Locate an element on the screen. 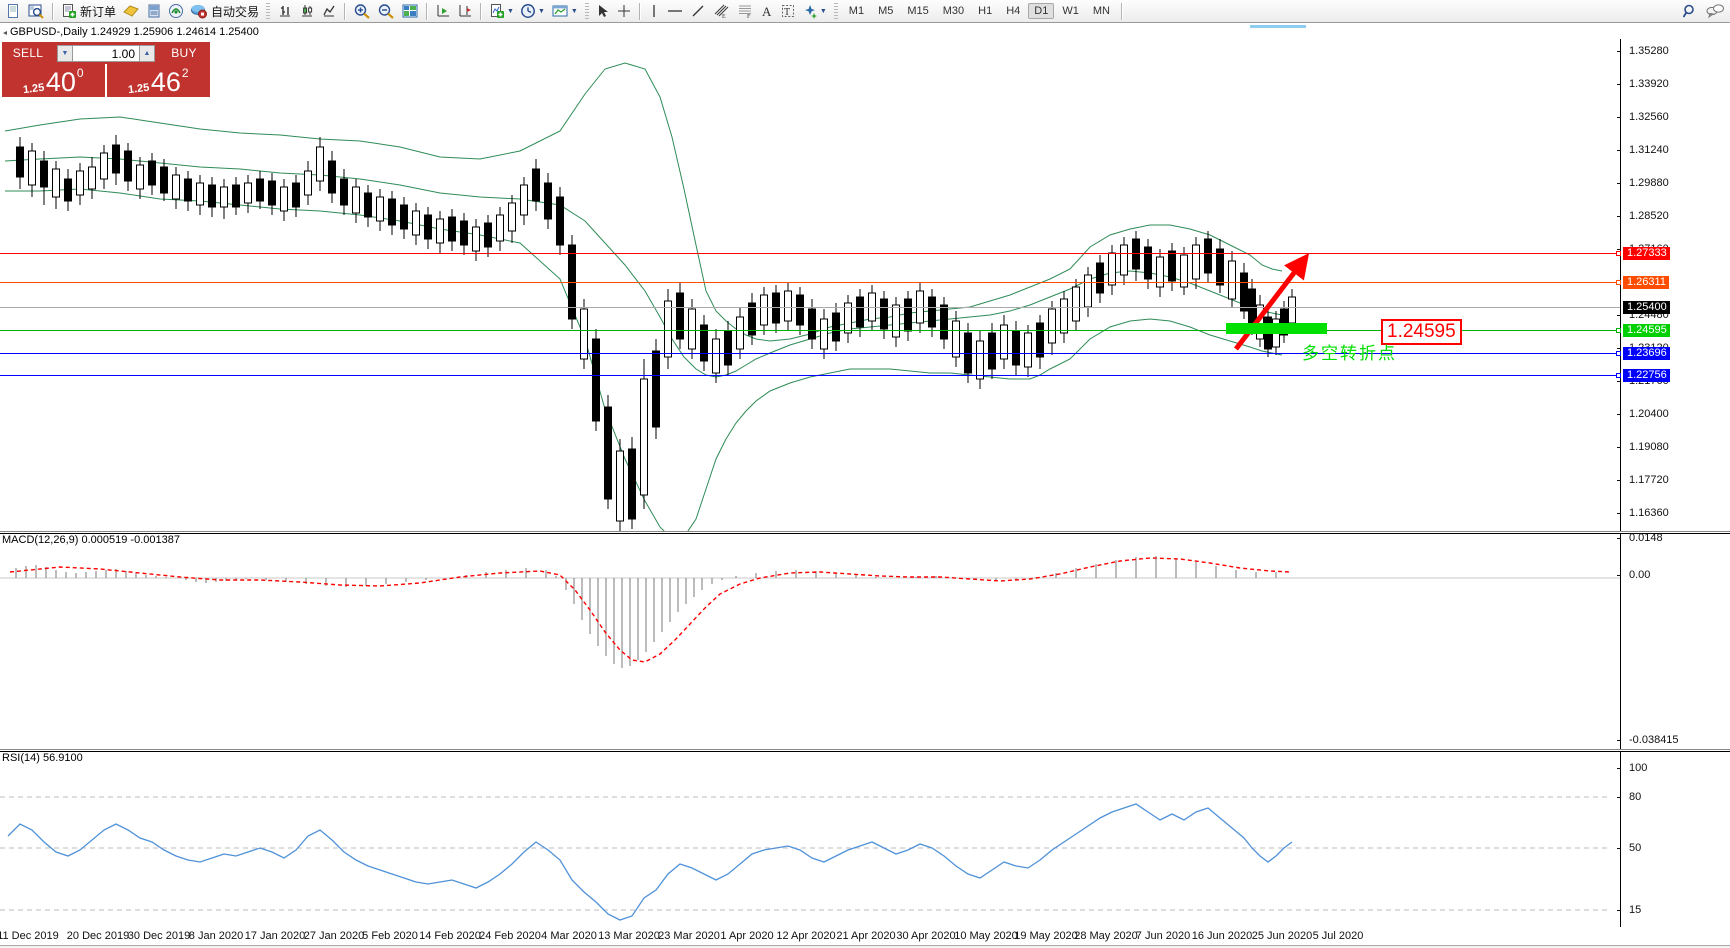 This screenshot has height=948, width=1730. sell-price-display: 1.25 40 0 is located at coordinates (53, 80).